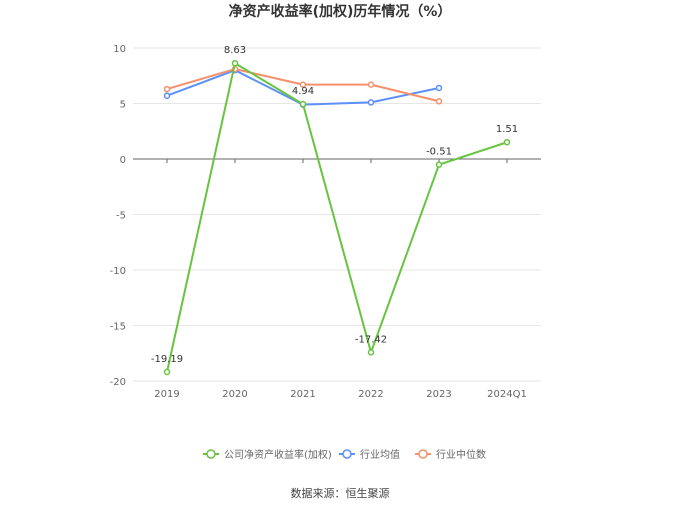 The image size is (680, 509). What do you see at coordinates (118, 327) in the screenshot?
I see `y-tick-label: -15` at bounding box center [118, 327].